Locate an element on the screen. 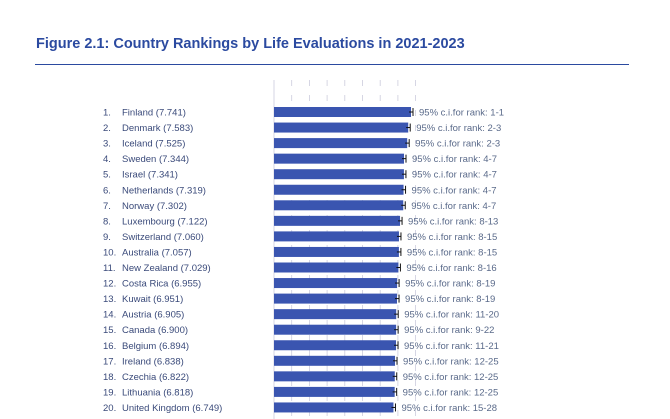 This screenshot has width=670, height=419. country-label: Switzerland (7.060) is located at coordinates (163, 237).